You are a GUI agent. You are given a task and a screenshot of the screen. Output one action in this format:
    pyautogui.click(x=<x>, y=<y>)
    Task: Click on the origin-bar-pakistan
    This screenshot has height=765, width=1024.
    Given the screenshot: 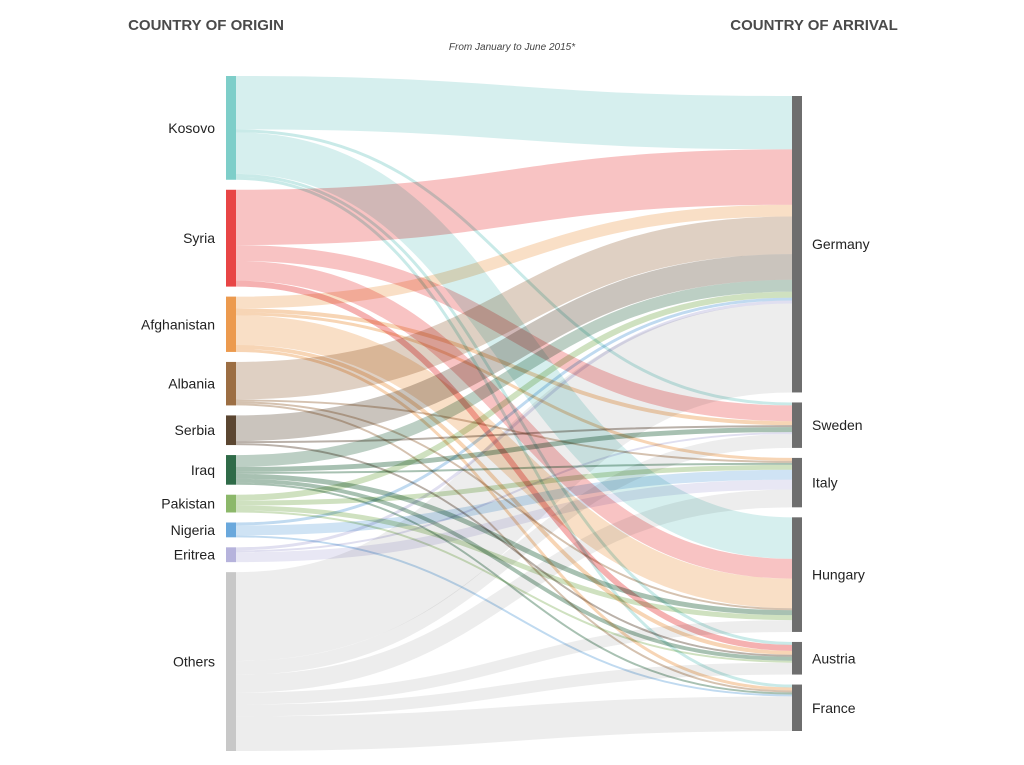 What is the action you would take?
    pyautogui.click(x=231, y=503)
    